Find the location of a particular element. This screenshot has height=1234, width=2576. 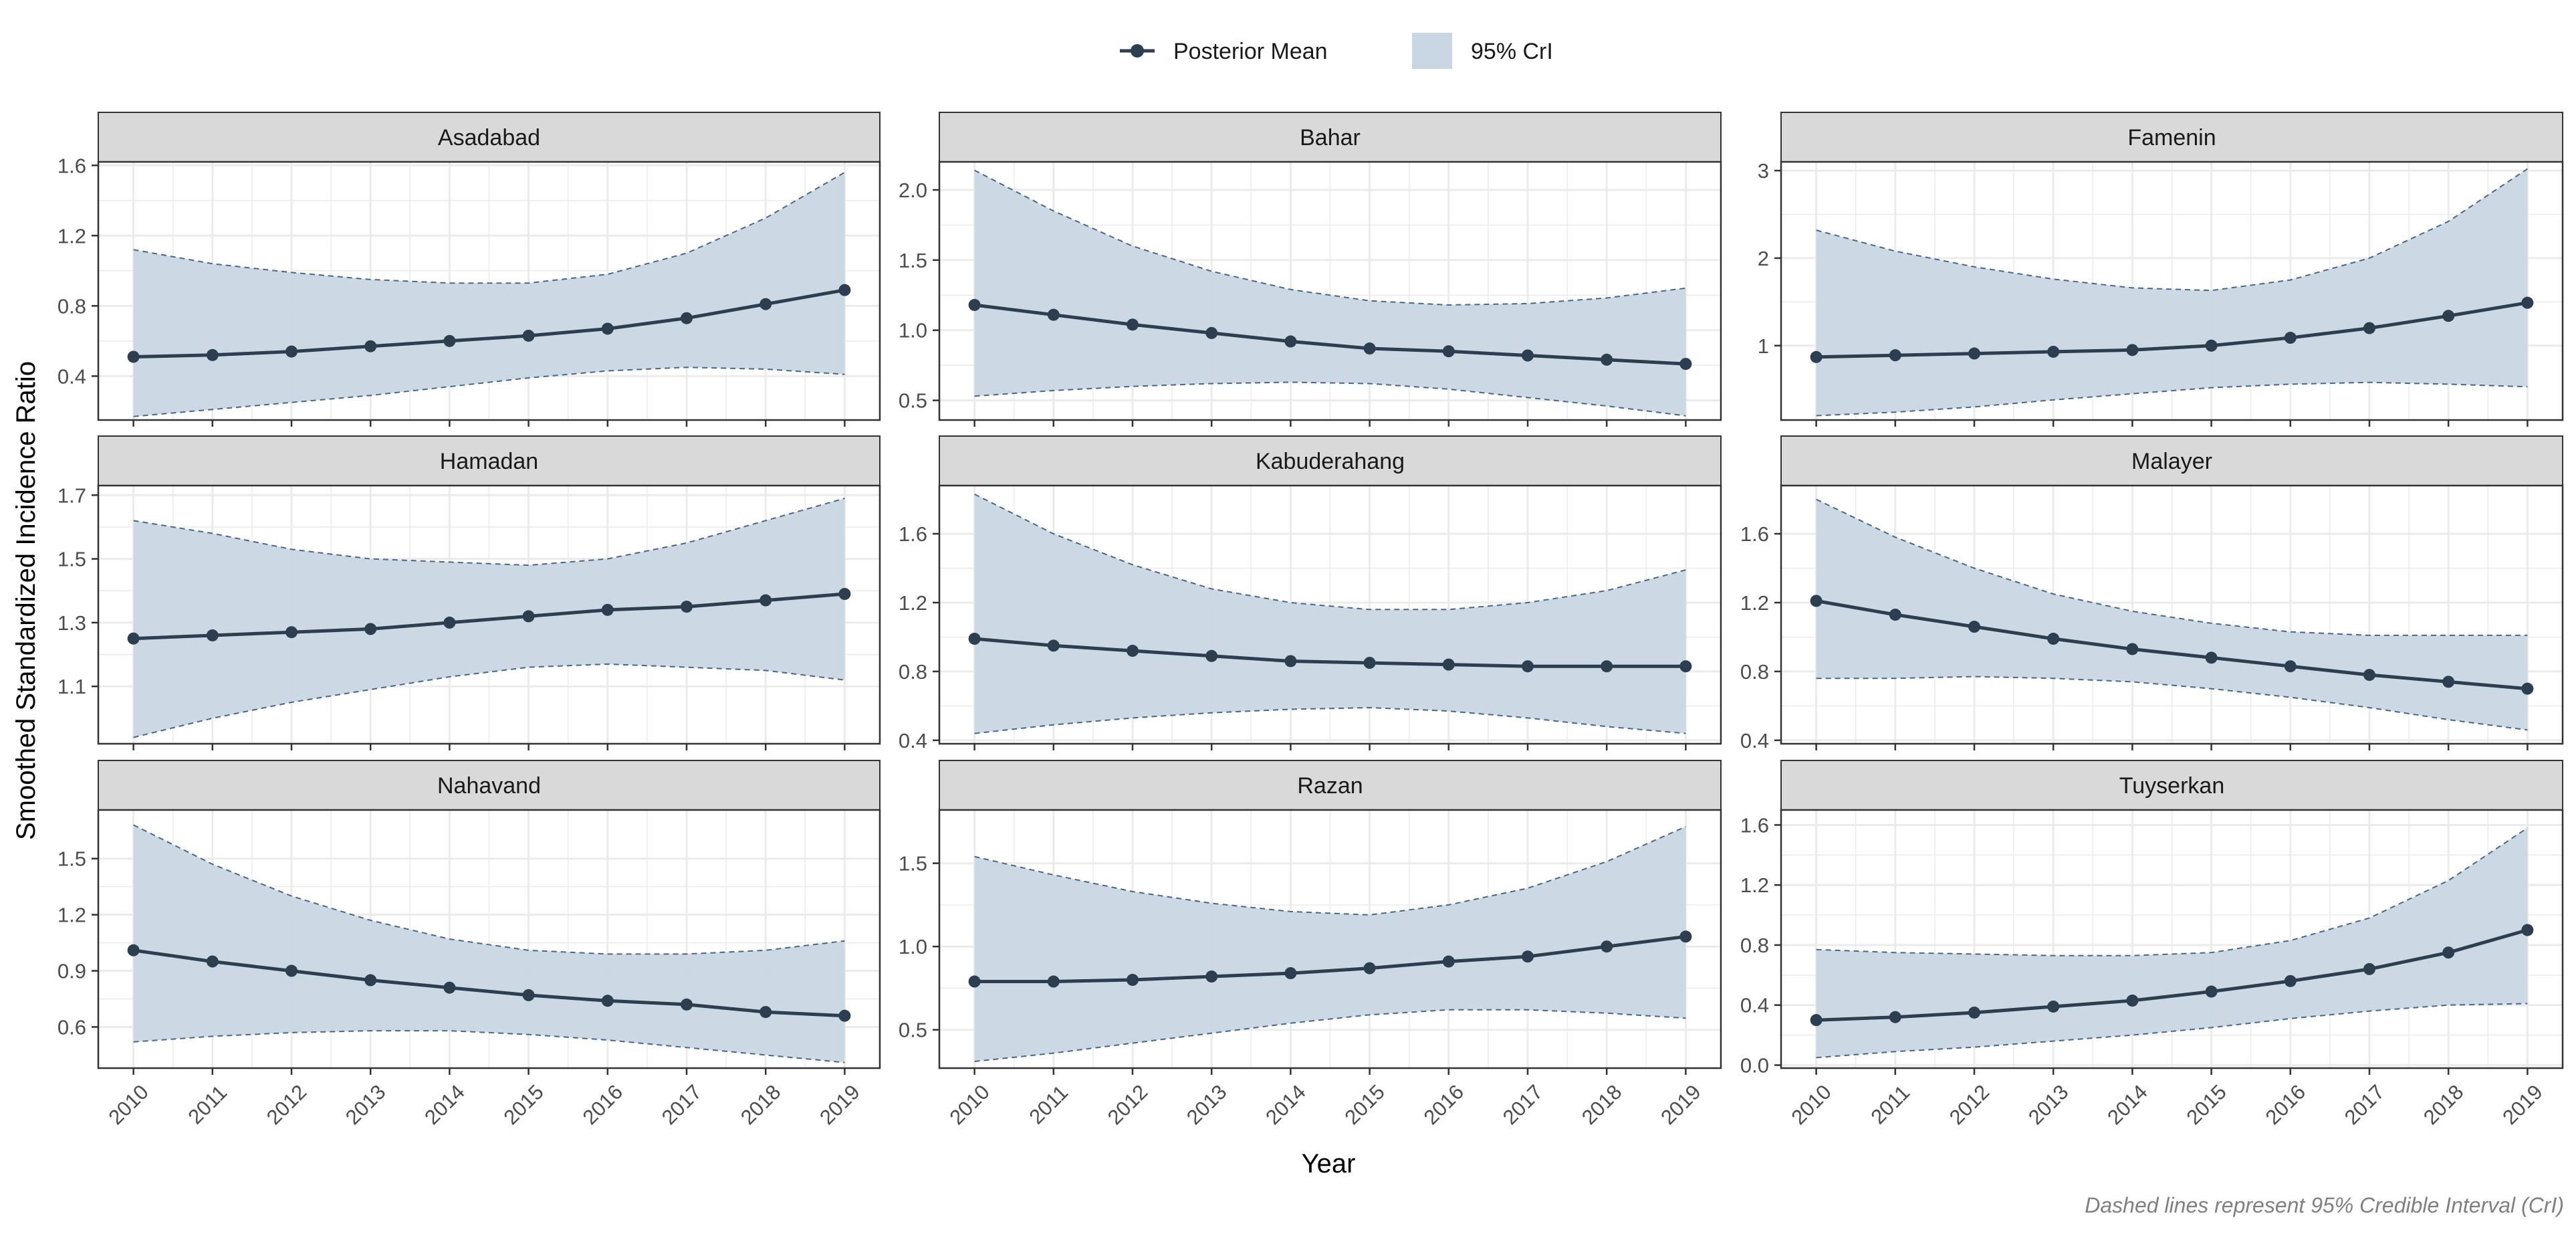

panel-hamadan: Hamadan 1.1 1.3 1.5 1.7 is located at coordinates (469, 592).